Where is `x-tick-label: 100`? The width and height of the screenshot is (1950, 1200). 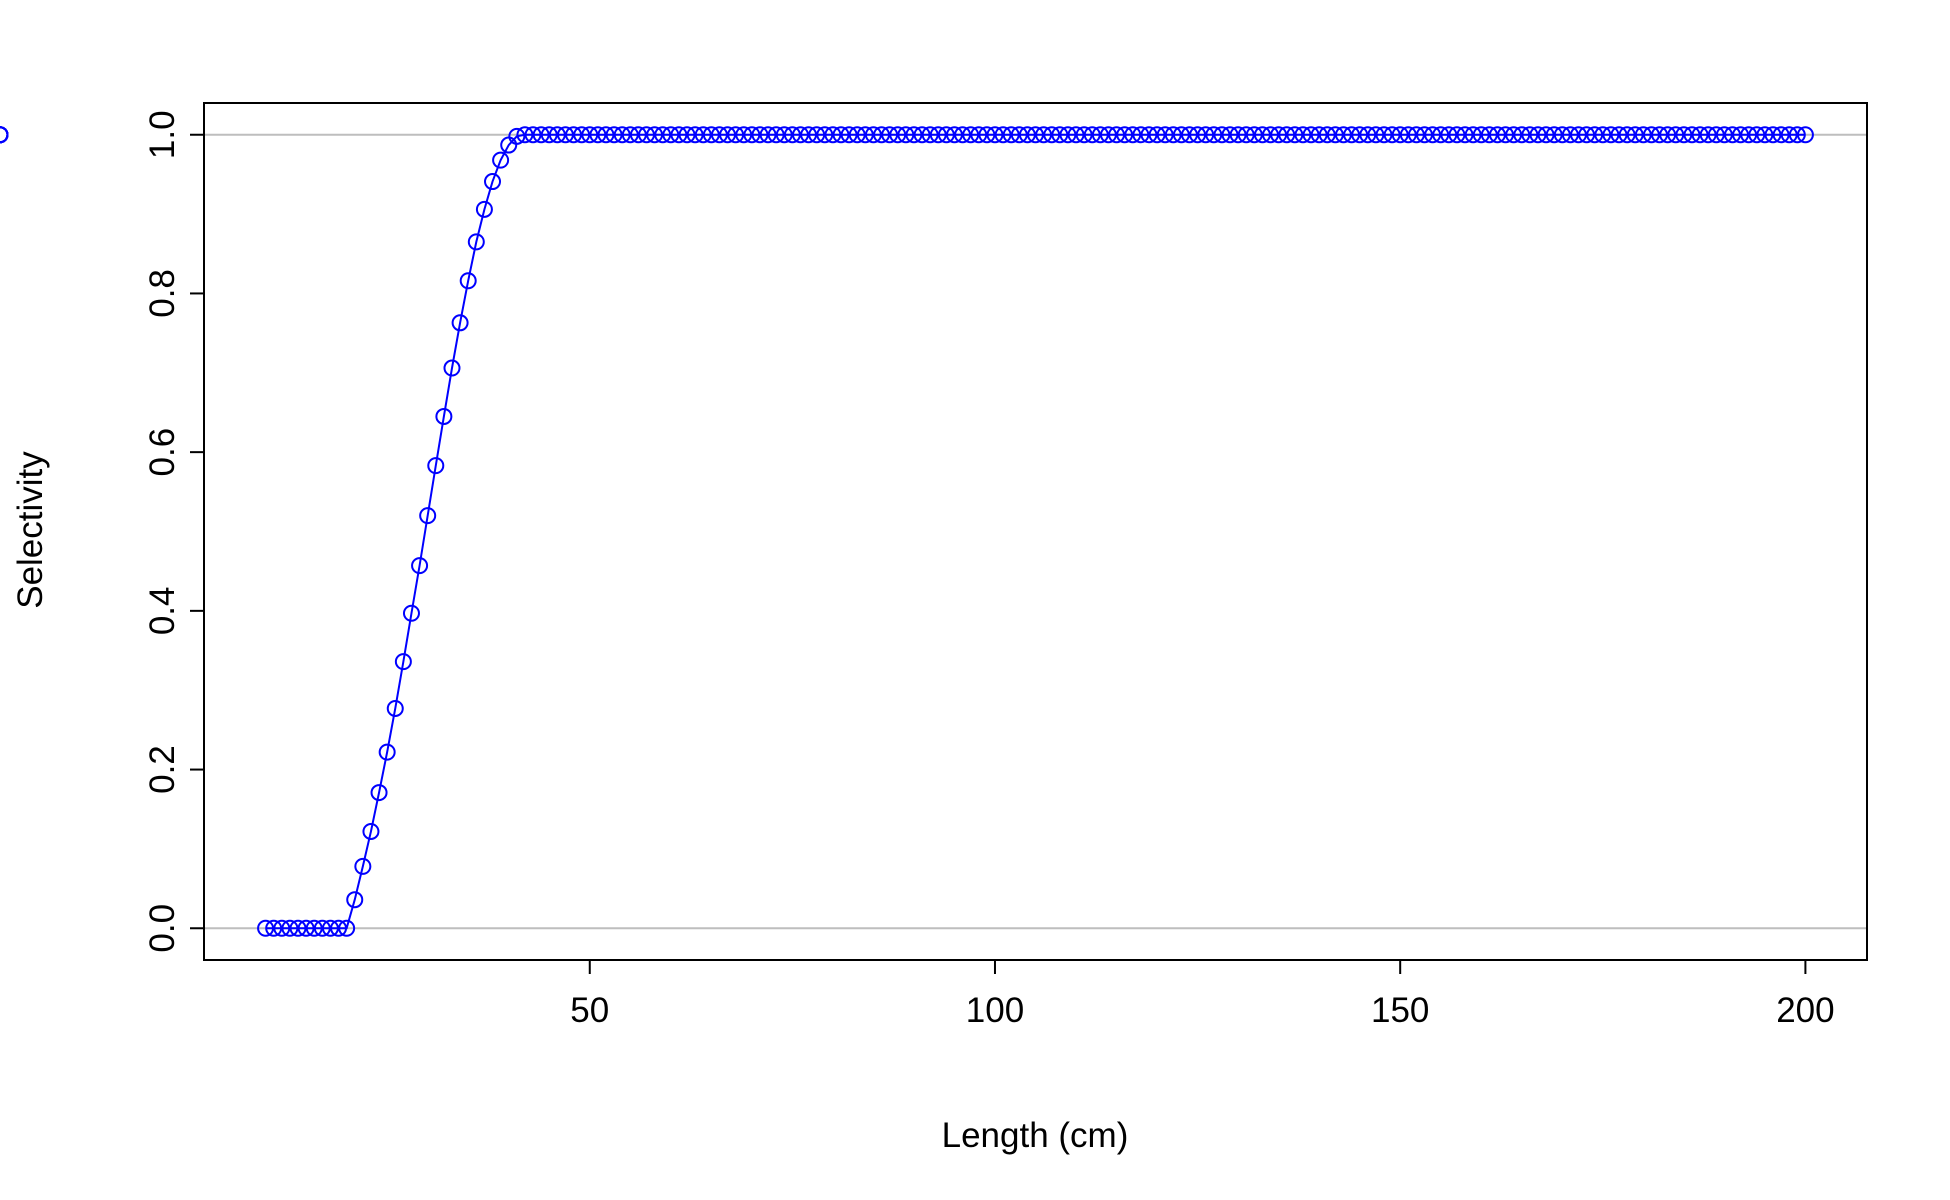 x-tick-label: 100 is located at coordinates (995, 1010).